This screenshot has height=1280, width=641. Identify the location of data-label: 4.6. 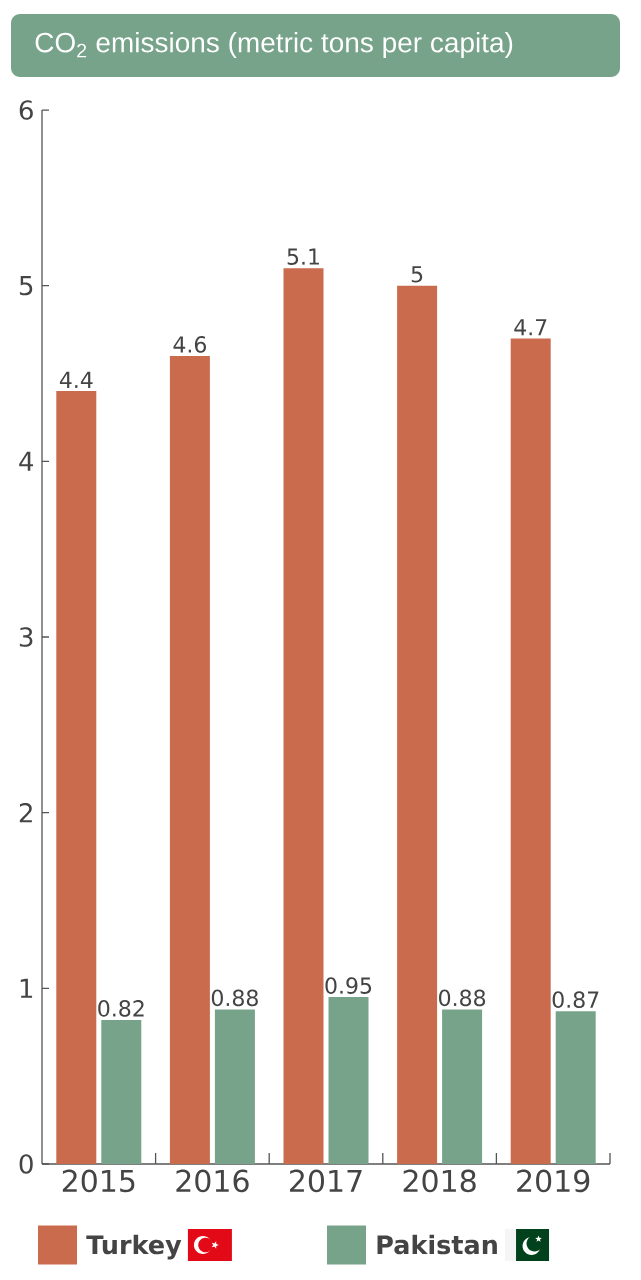
(189, 344).